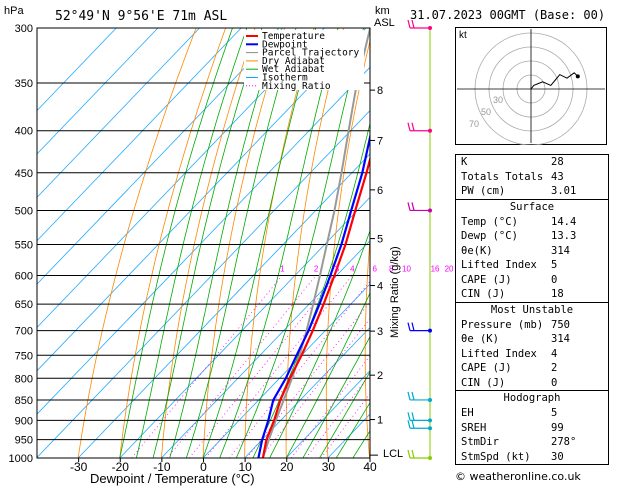 This screenshot has height=486, width=629. I want to click on stat-row: SREH 99, so click(532, 428).